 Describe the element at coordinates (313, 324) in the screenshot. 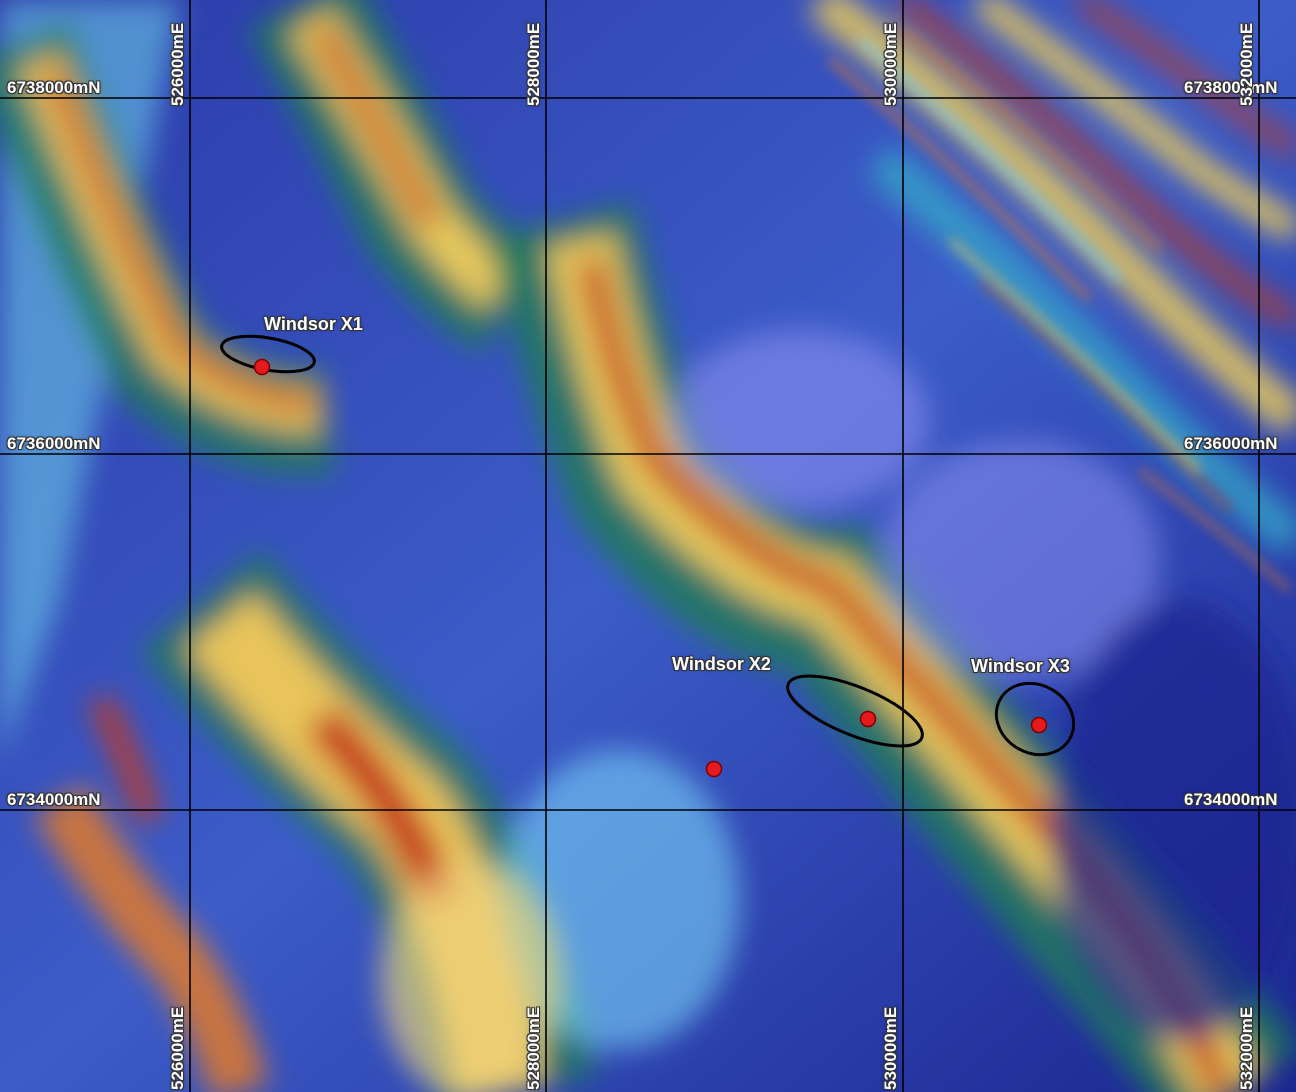

I see `target-label-windsor-x1: Windsor X1` at that location.